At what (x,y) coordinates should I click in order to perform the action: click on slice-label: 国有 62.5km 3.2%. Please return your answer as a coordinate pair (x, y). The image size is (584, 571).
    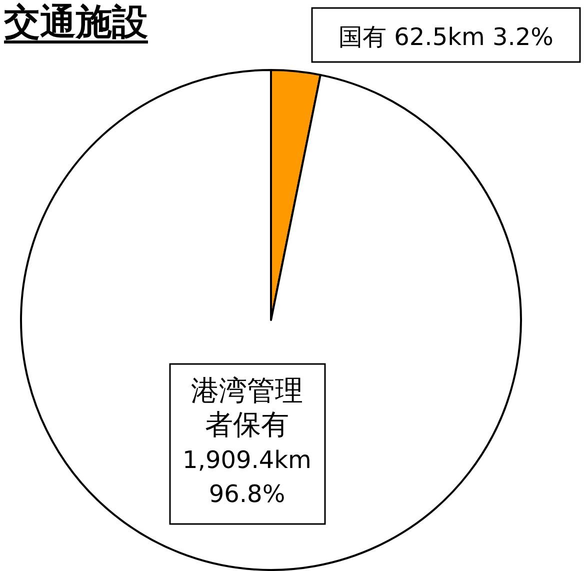
    Looking at the image, I should click on (446, 37).